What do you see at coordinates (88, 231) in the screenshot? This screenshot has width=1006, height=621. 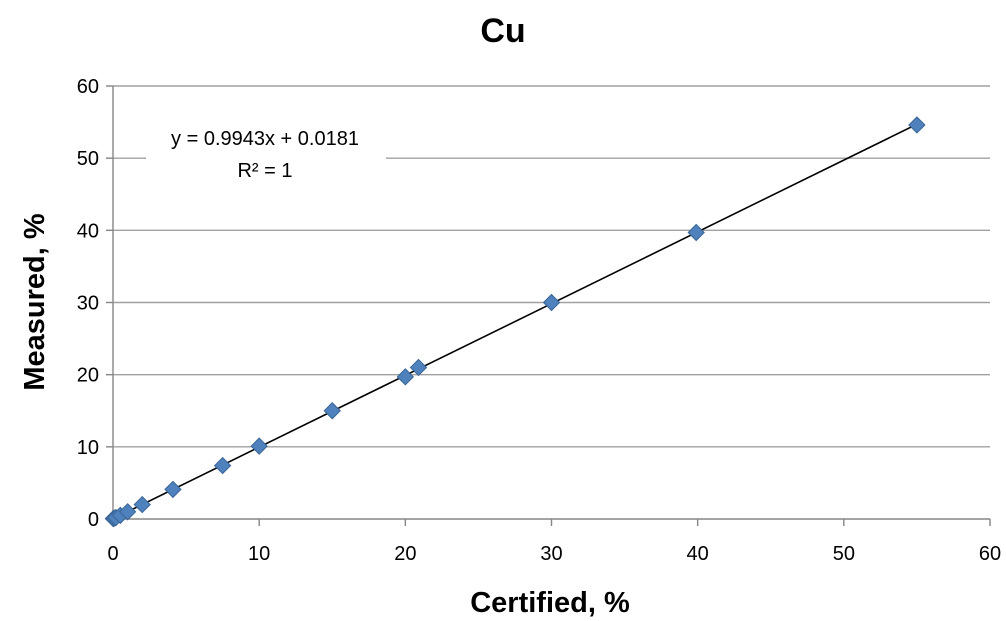 I see `y-tick-label-40: 40` at bounding box center [88, 231].